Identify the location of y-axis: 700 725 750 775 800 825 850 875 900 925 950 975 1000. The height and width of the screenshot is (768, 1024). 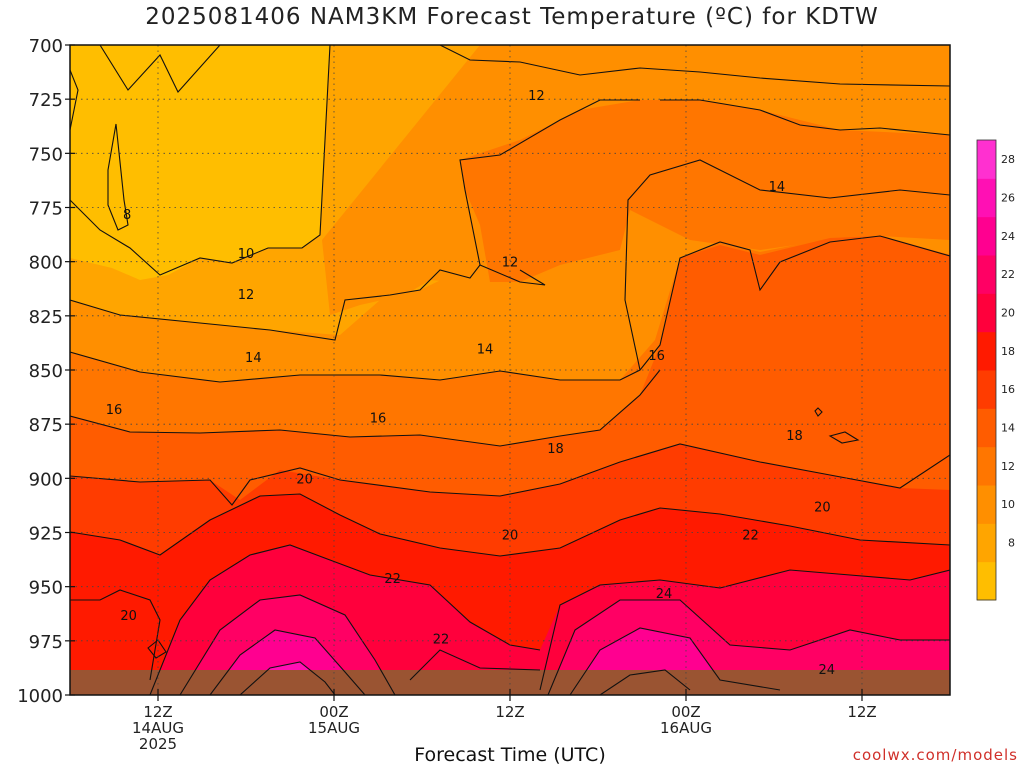
(46, 371).